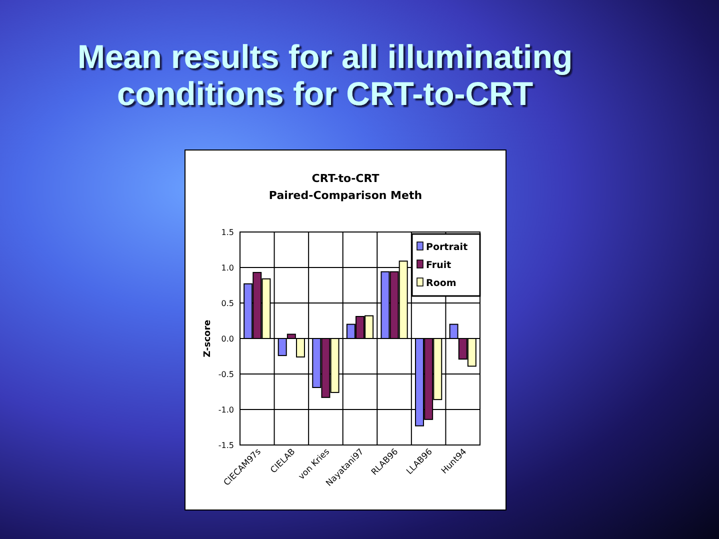 This screenshot has height=539, width=719. Describe the element at coordinates (441, 283) in the screenshot. I see `legend-label: Room` at that location.